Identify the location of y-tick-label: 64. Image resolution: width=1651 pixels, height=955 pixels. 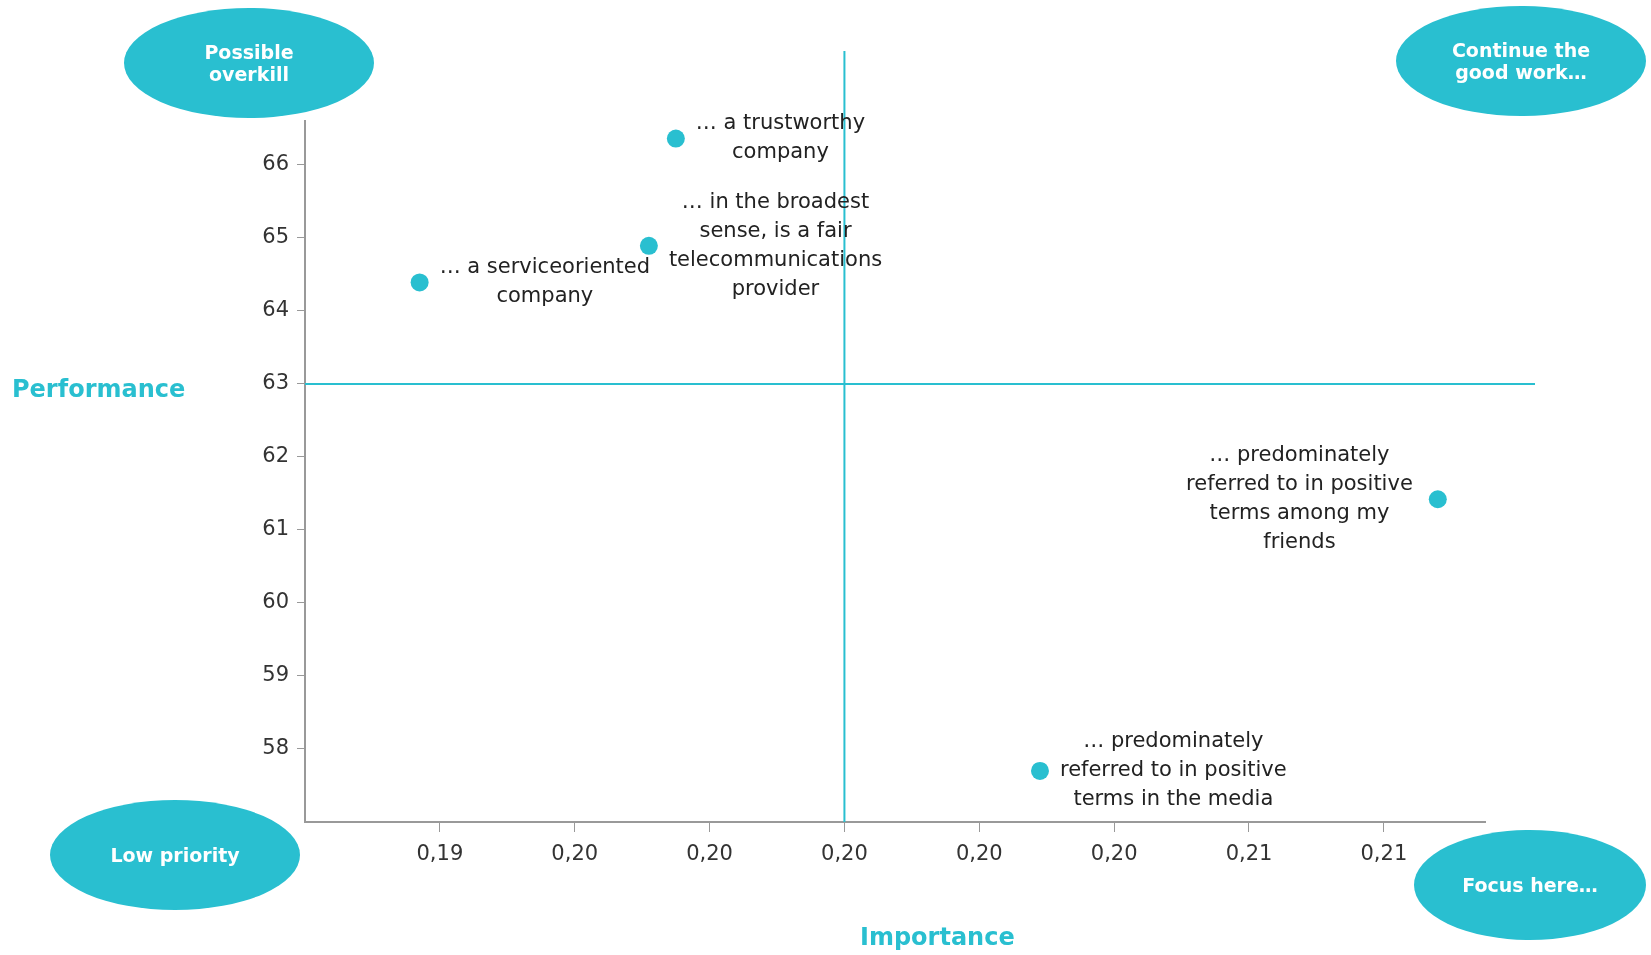
(275, 309).